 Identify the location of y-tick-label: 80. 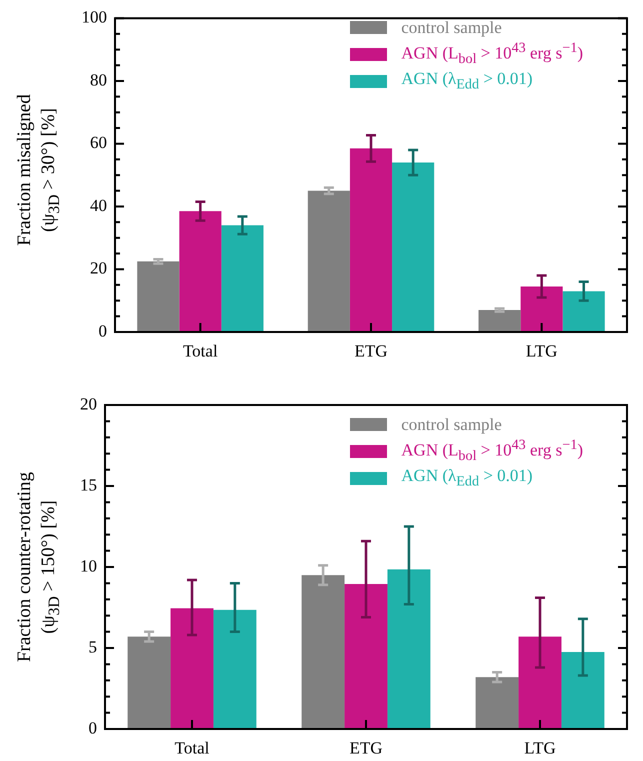
(98, 80).